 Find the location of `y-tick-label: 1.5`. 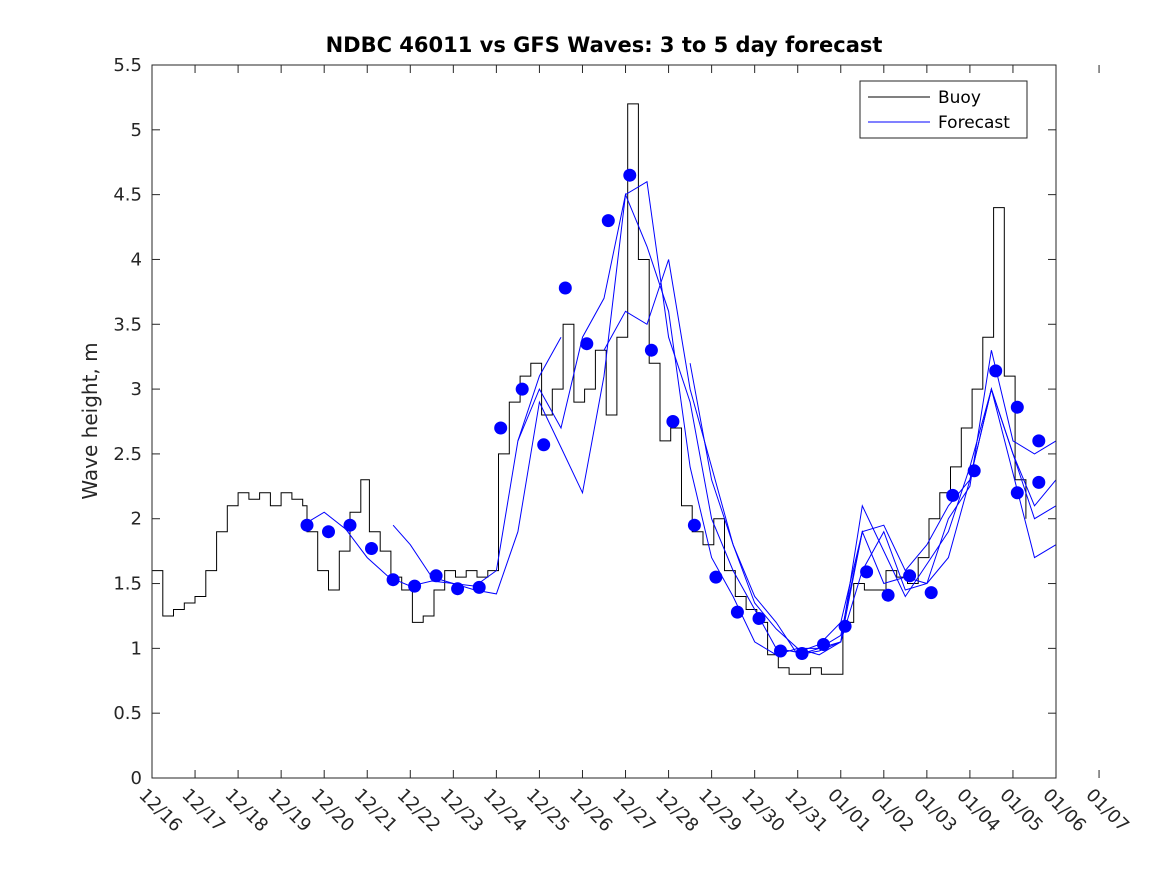

y-tick-label: 1.5 is located at coordinates (127, 584).